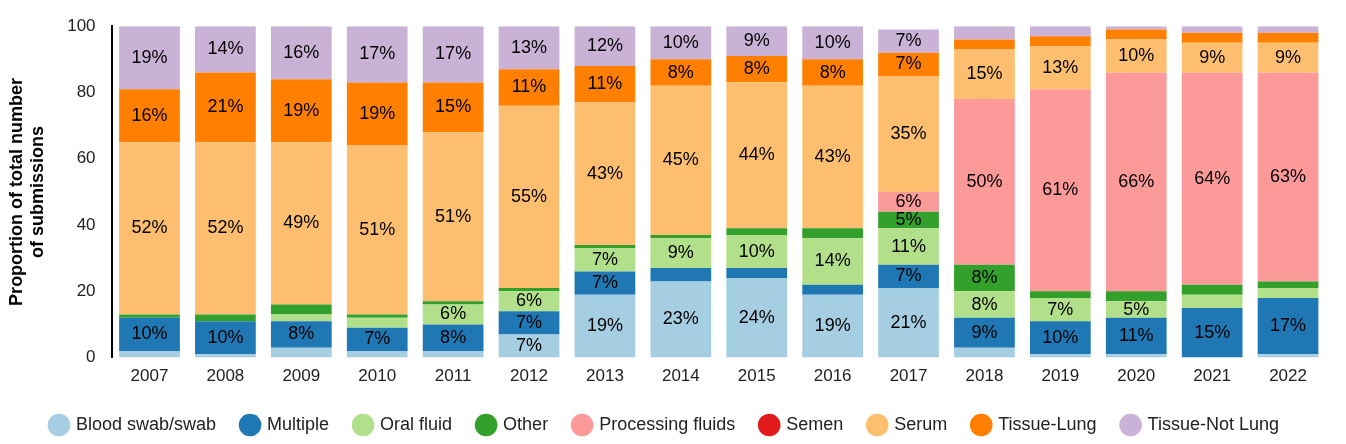  I want to click on legend-label: Other, so click(526, 423).